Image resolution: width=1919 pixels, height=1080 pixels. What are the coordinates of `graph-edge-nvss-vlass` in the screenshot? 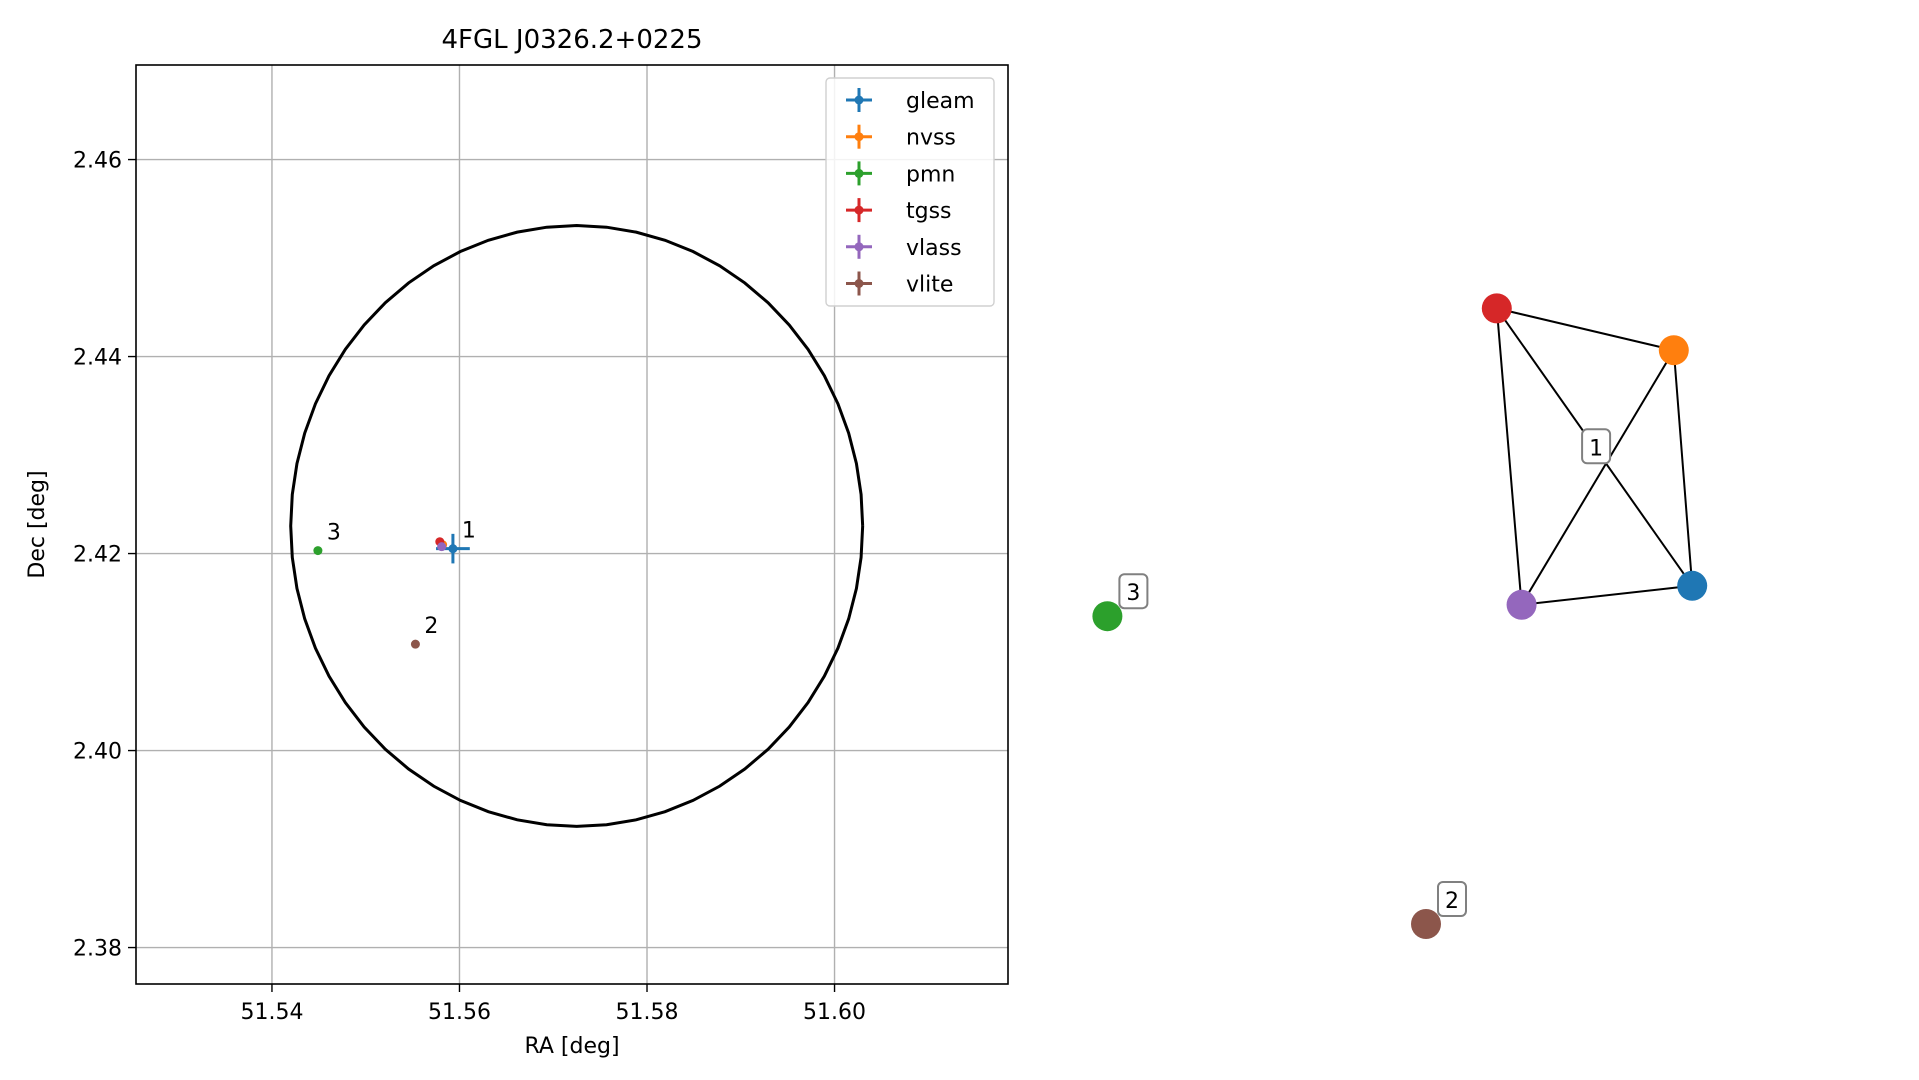 It's located at (1597, 477).